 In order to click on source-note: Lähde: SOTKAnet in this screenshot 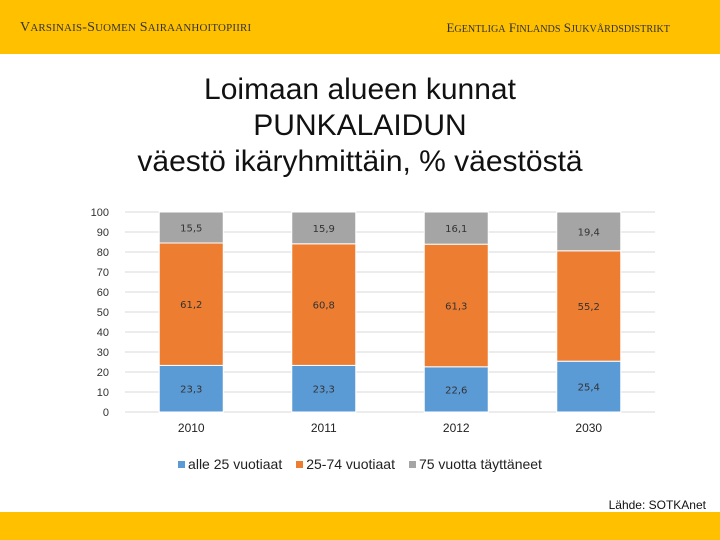, I will do `click(657, 505)`.